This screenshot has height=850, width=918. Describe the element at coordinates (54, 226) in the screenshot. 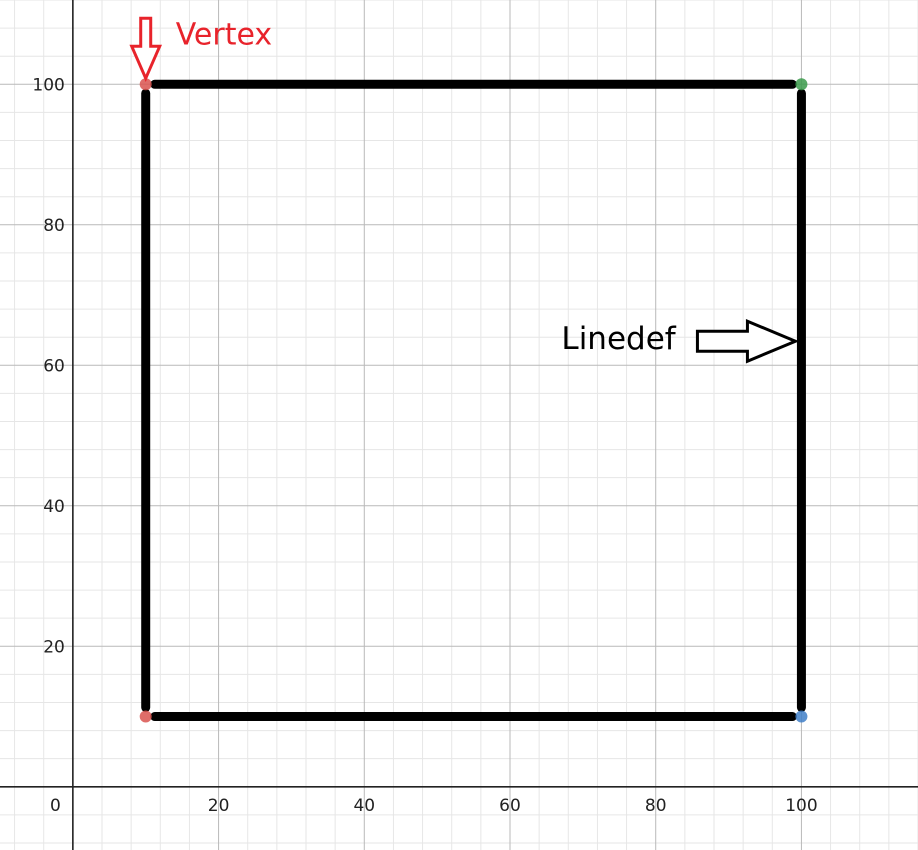

I see `y-tick-label: 80` at that location.